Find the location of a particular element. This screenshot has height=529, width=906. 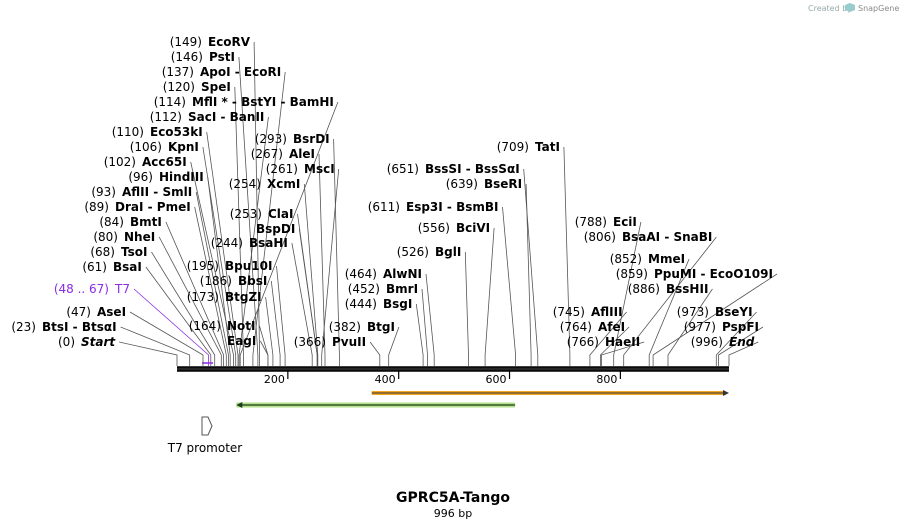

site-label-nhei: (80) NheI is located at coordinates (124, 237).